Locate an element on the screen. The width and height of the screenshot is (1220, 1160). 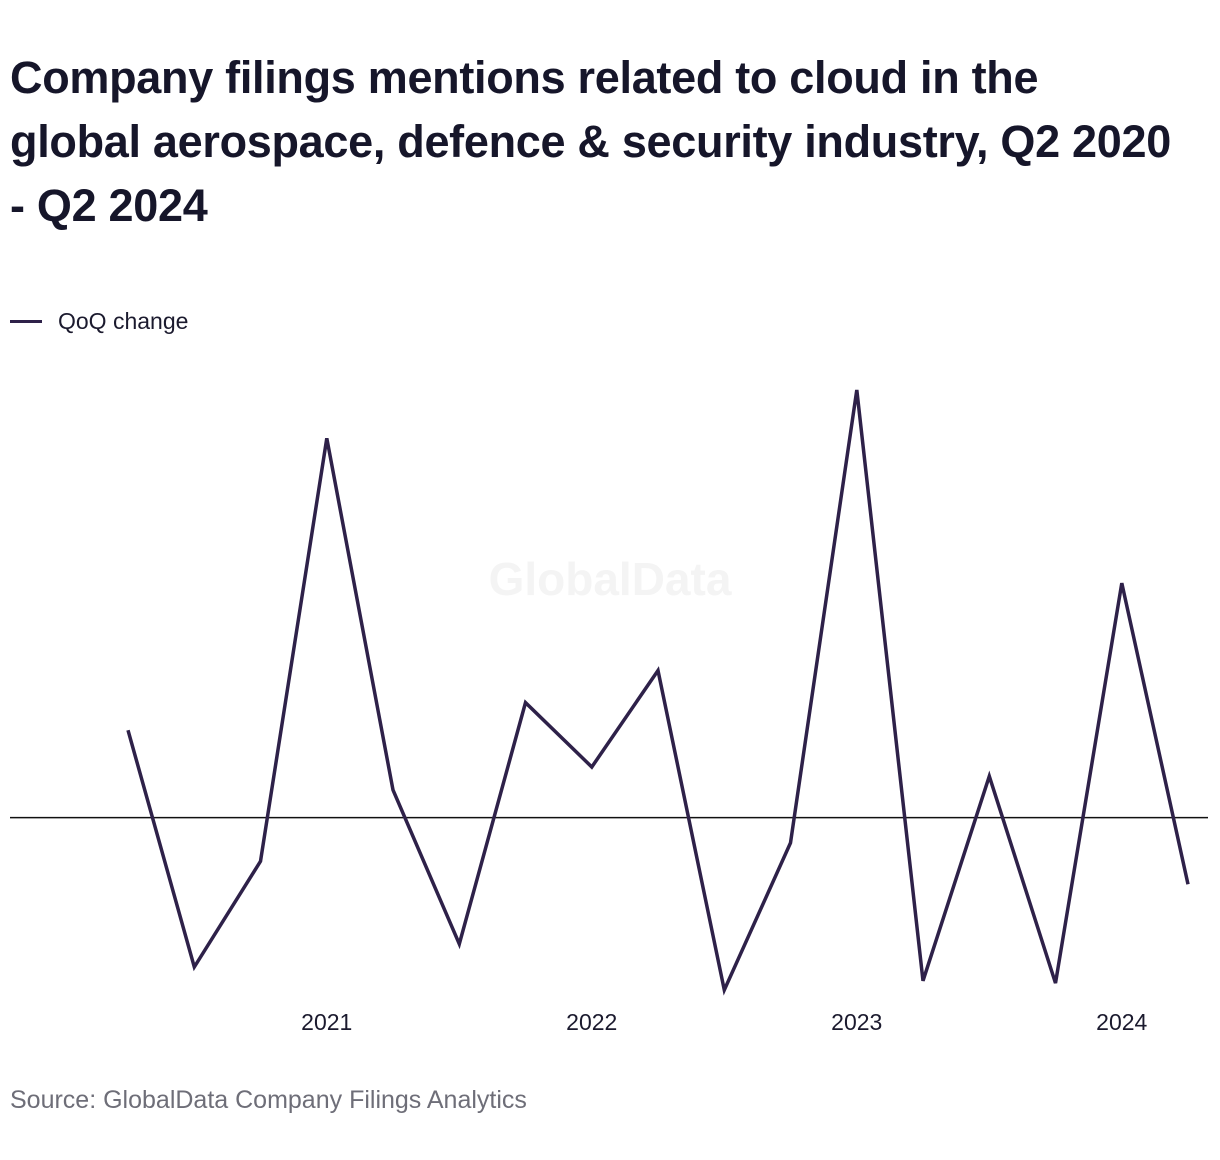
x-tick-label: 2023 is located at coordinates (856, 1022).